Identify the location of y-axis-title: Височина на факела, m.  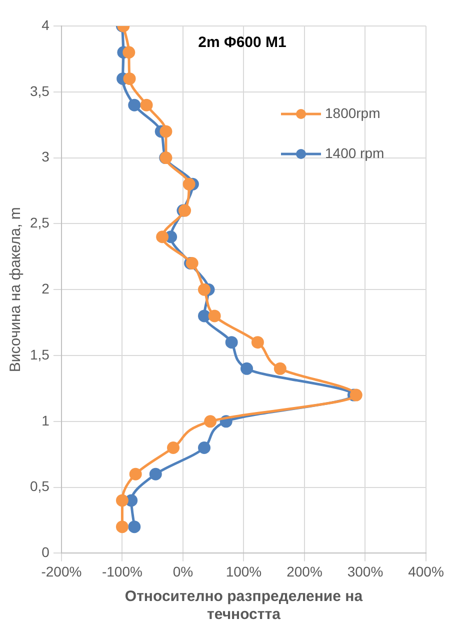
(15, 289).